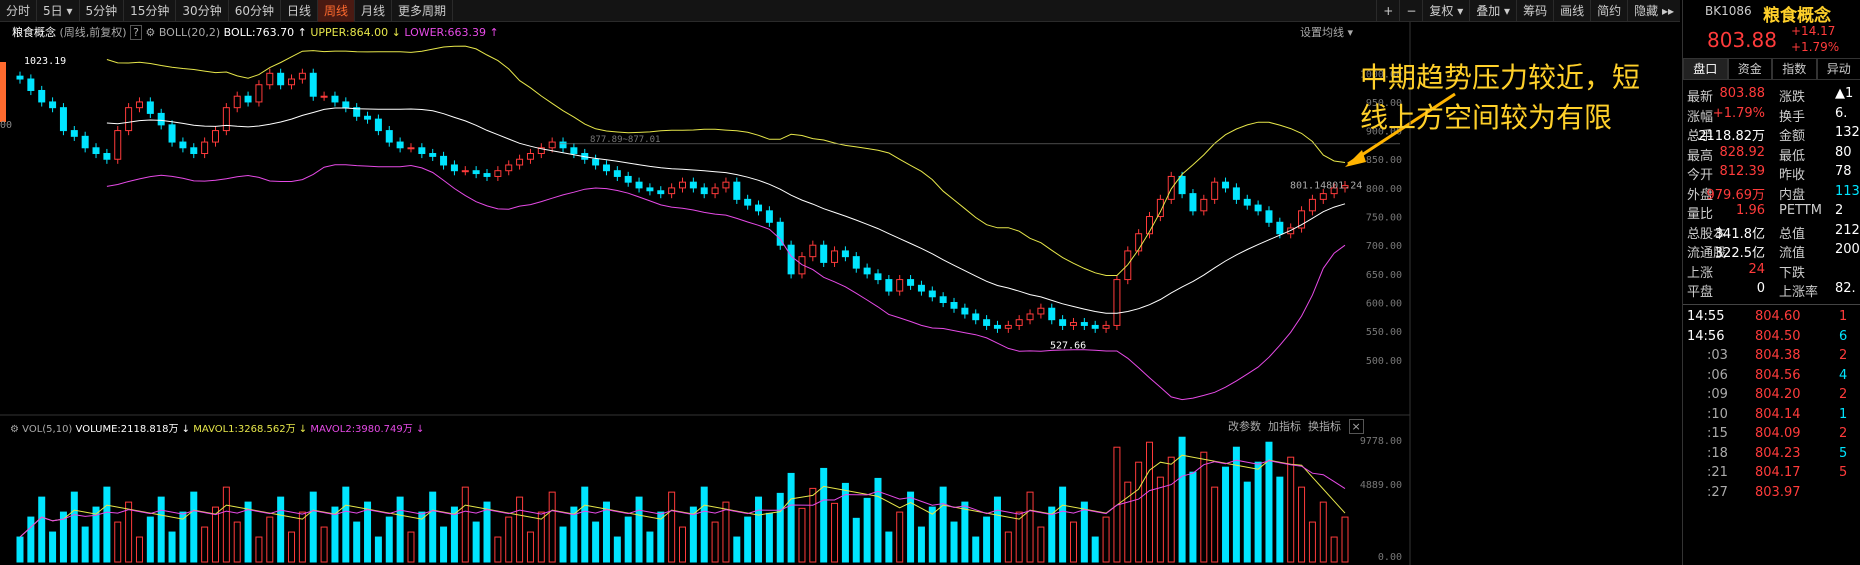 This screenshot has height=565, width=1860. What do you see at coordinates (1284, 426) in the screenshot?
I see `add-indicator-link: 加指标` at bounding box center [1284, 426].